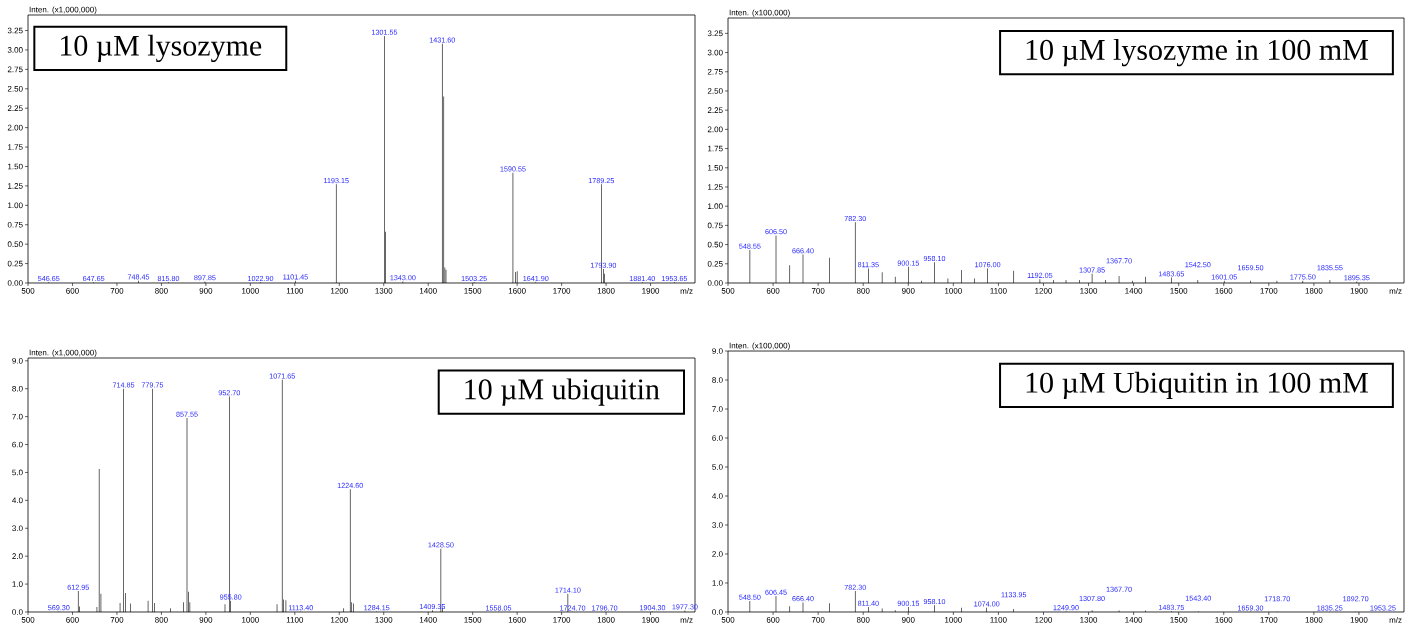 This screenshot has width=1411, height=628. Describe the element at coordinates (339, 291) in the screenshot. I see `x-tick-label: 1200` at that location.